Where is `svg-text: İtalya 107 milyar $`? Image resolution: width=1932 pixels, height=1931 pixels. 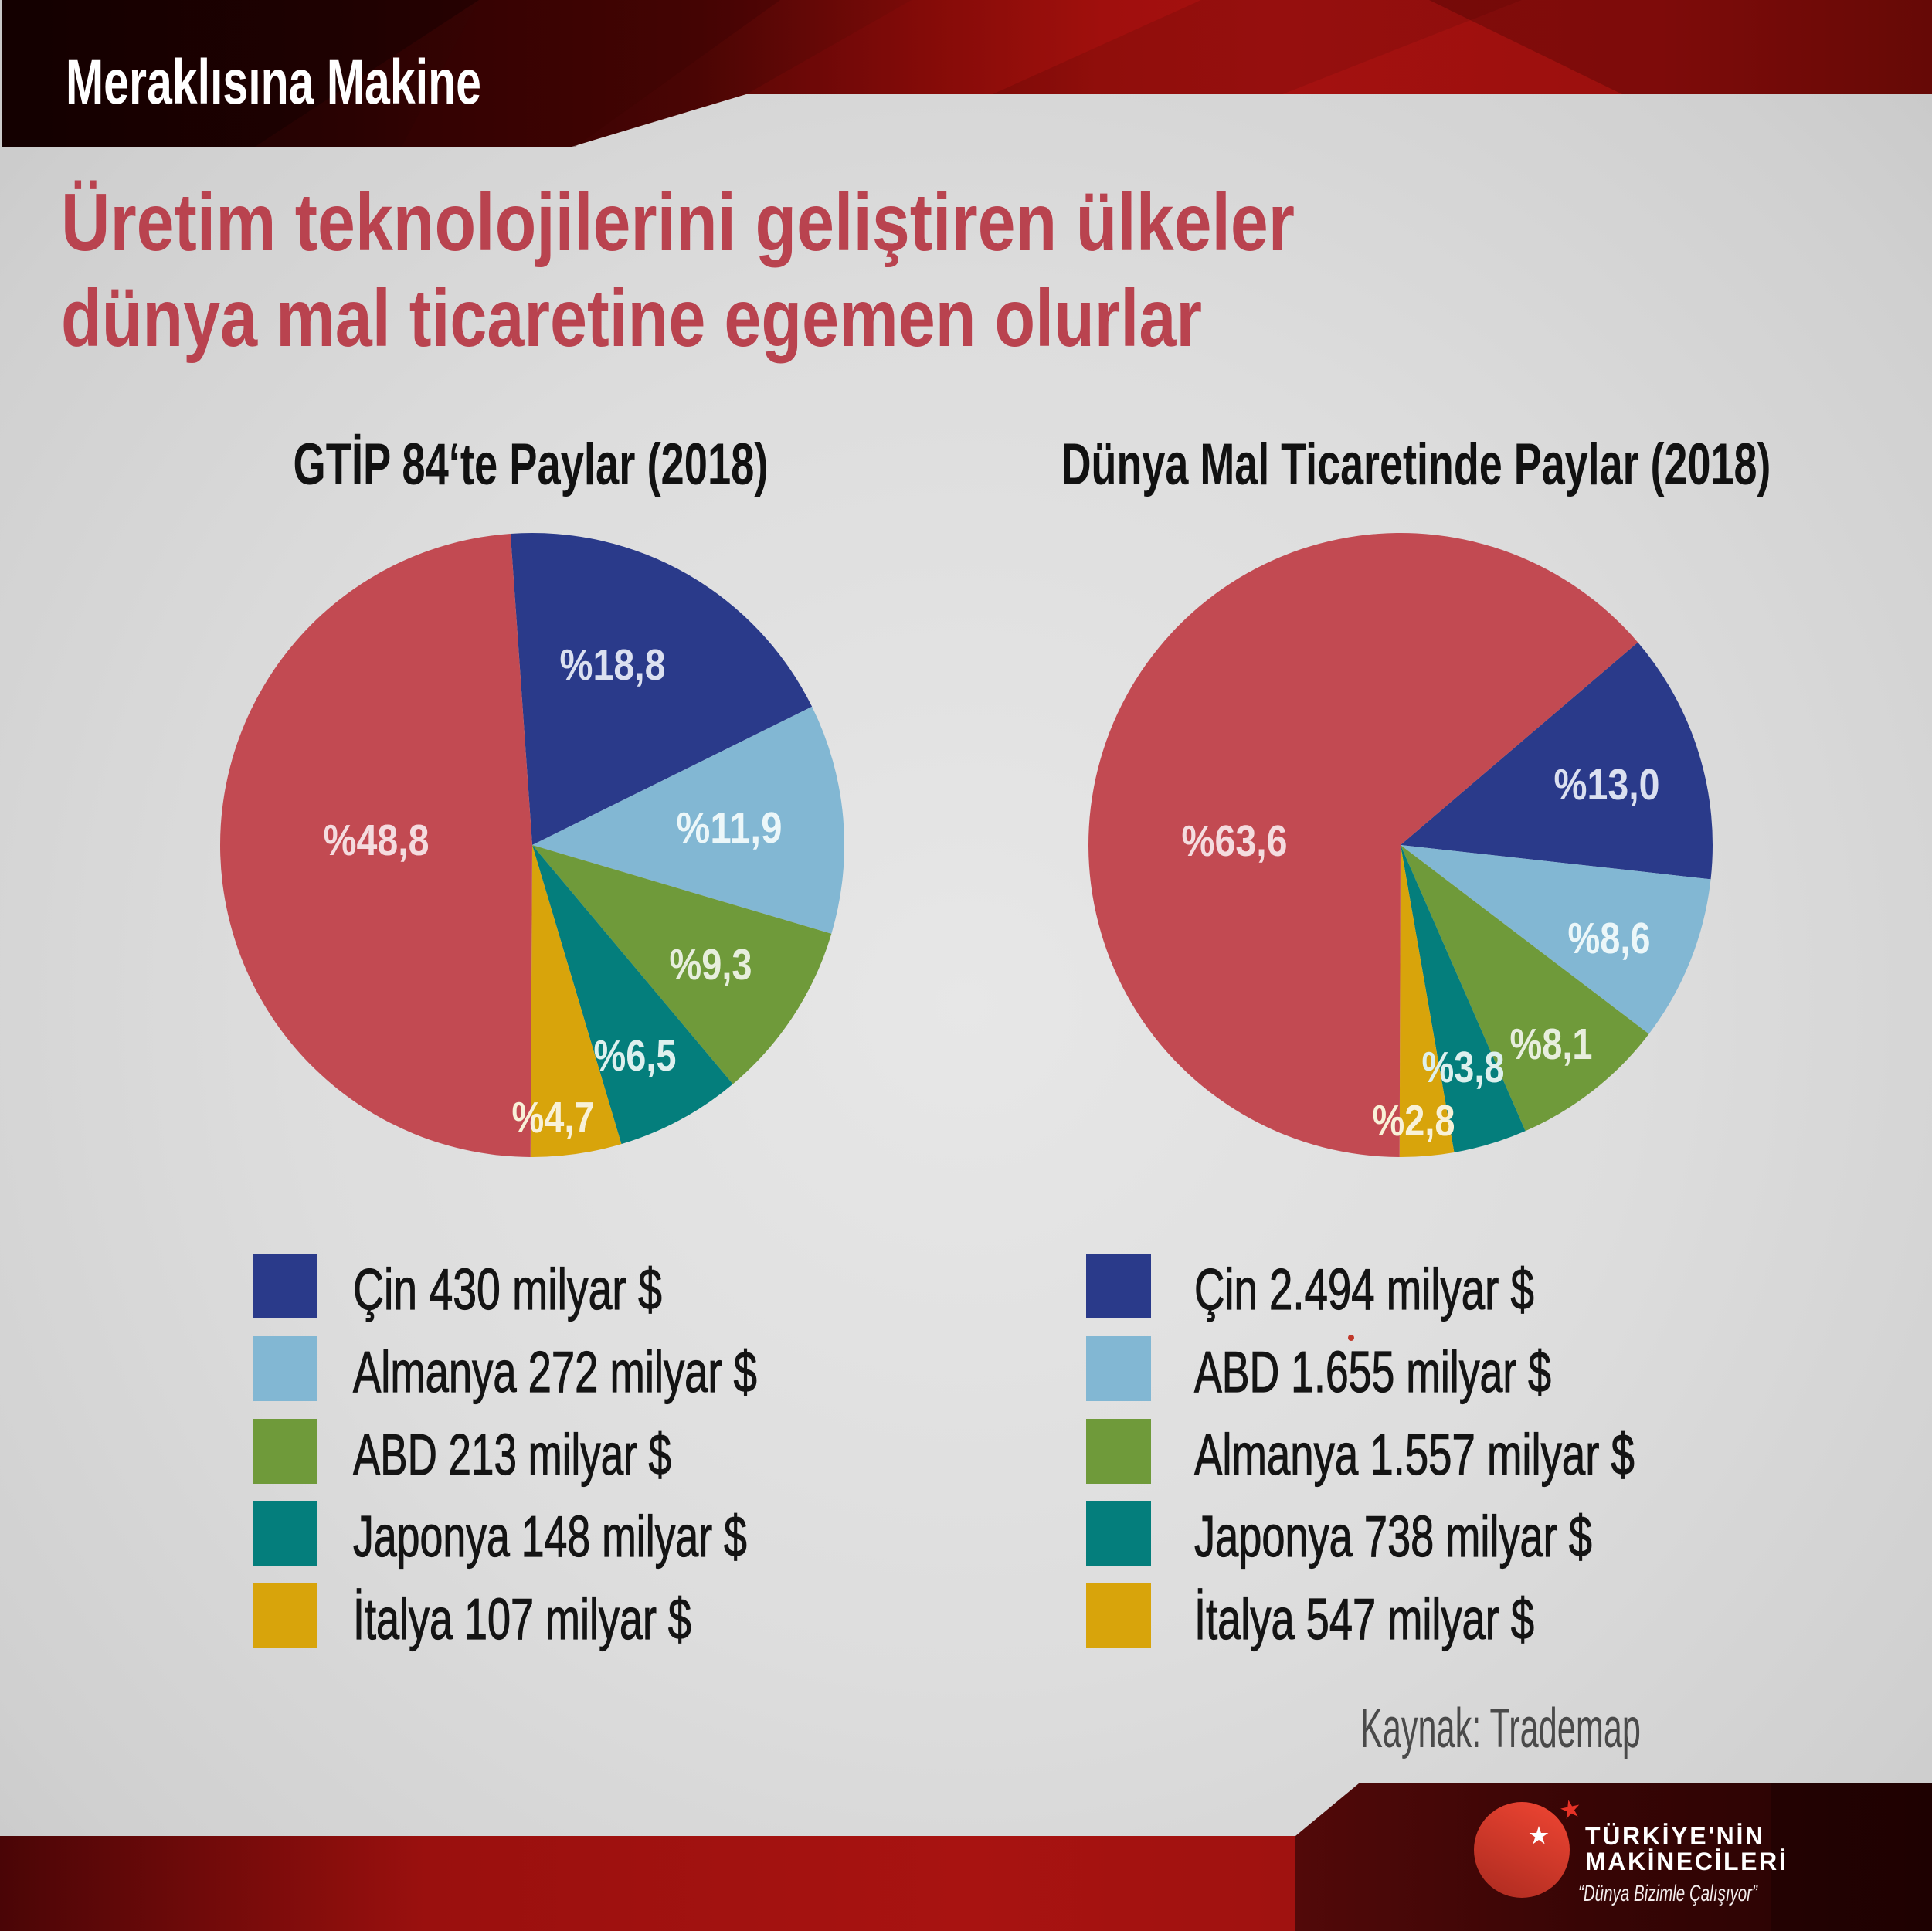 svg-text: İtalya 107 milyar $ is located at coordinates (522, 1619).